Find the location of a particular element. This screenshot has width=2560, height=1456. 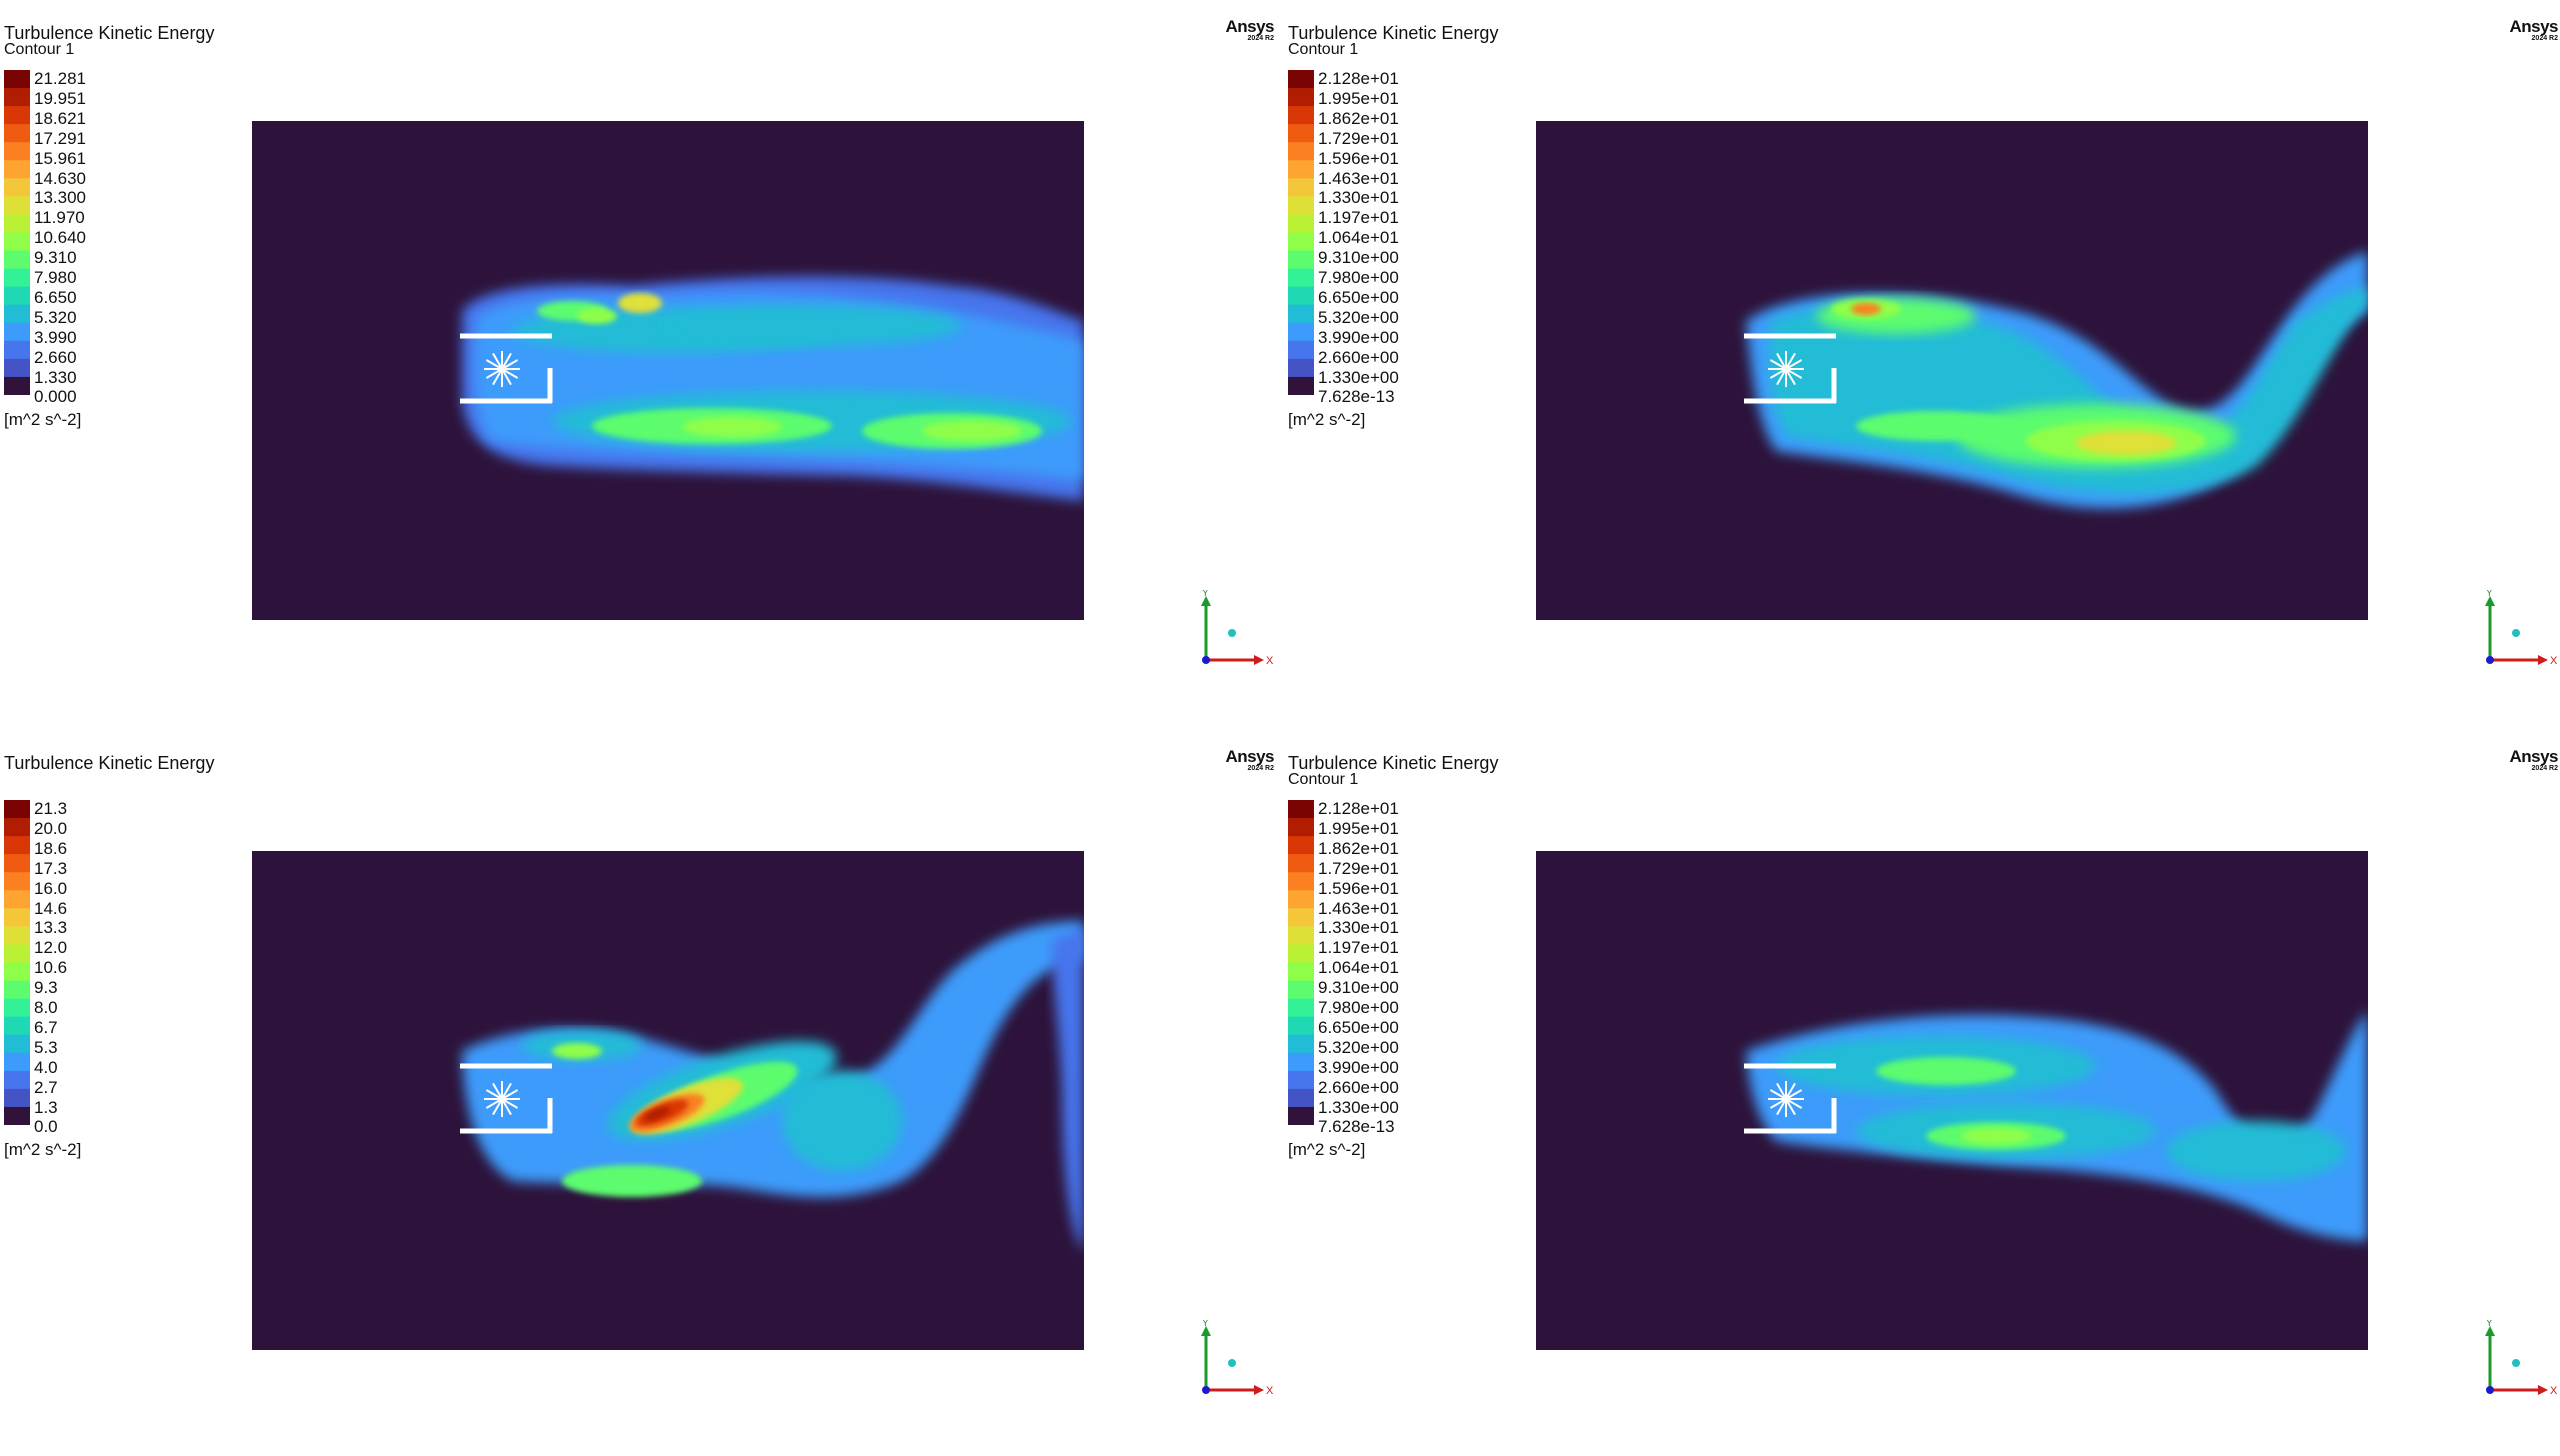

colorbar-tick-label: 1.3 is located at coordinates (46, 1107).